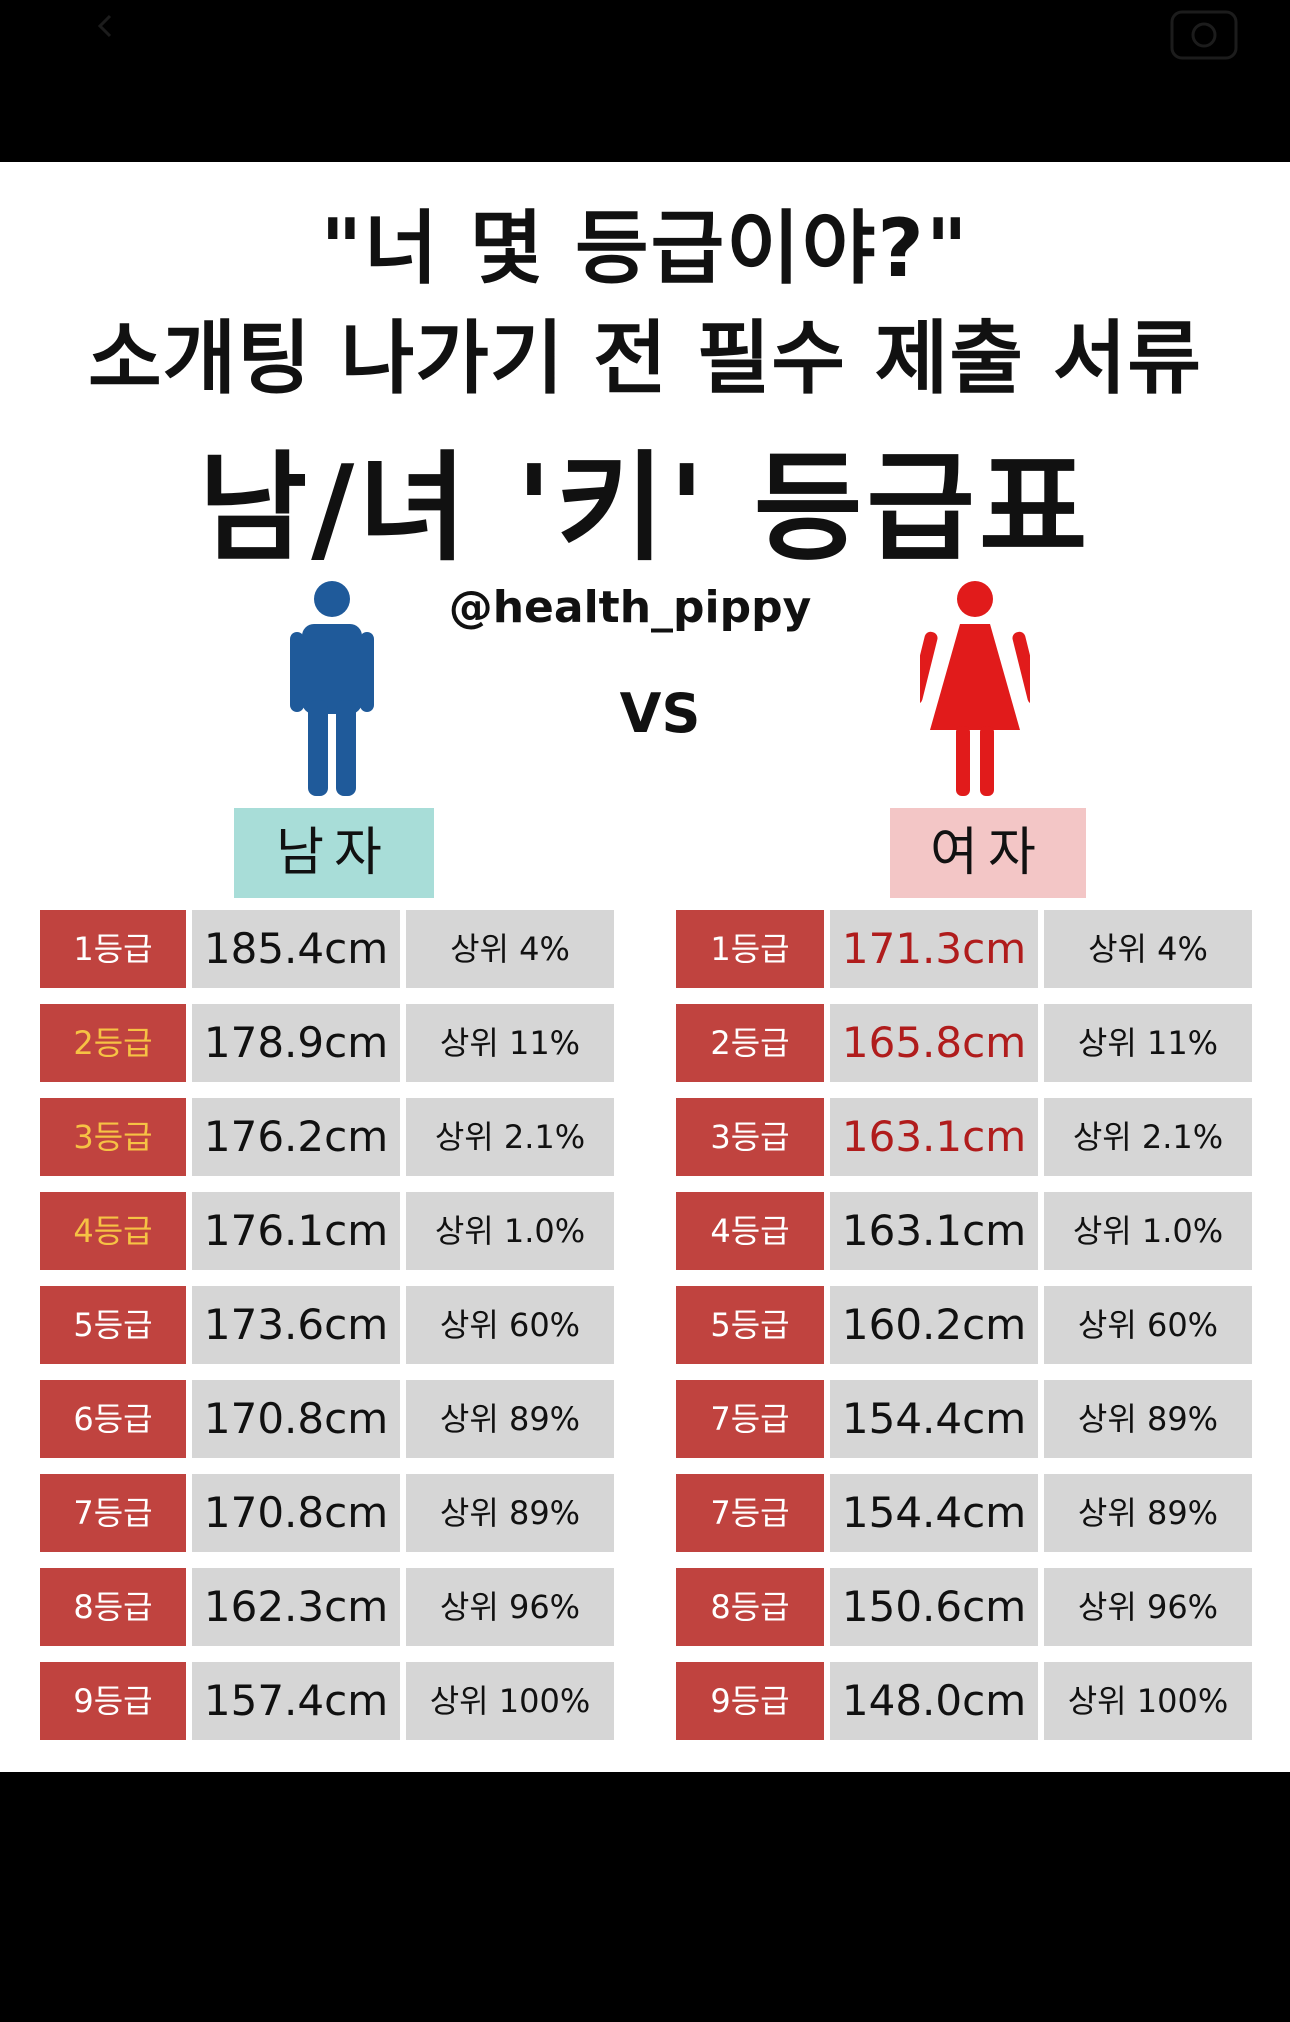 The width and height of the screenshot is (1290, 2022). I want to click on table-row: 8등급 162.3cm 상위 96%, so click(328, 1607).